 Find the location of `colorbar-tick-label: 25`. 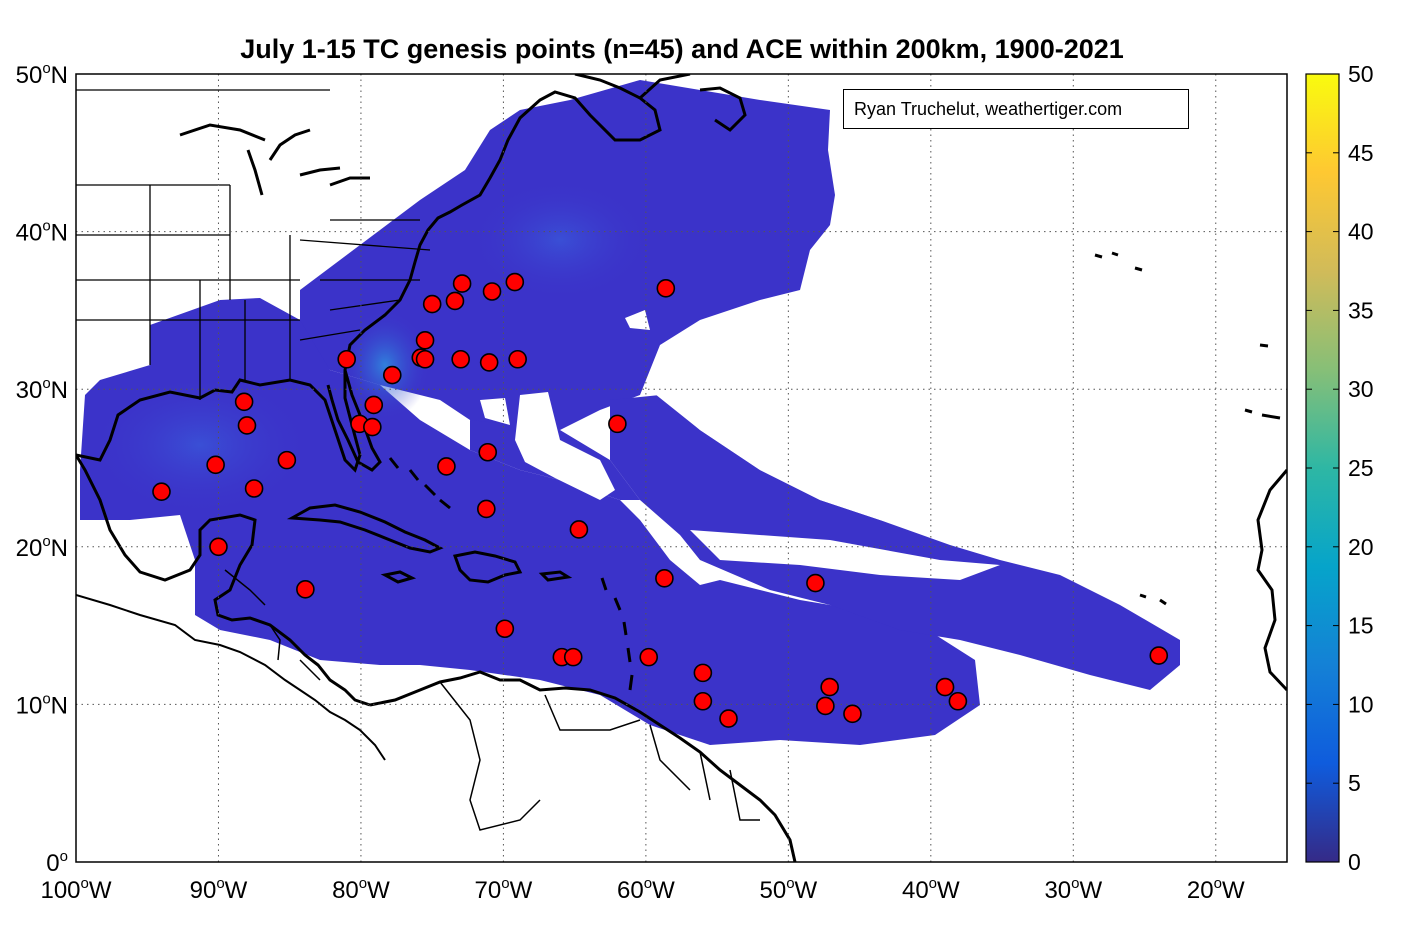

colorbar-tick-label: 25 is located at coordinates (1361, 468).